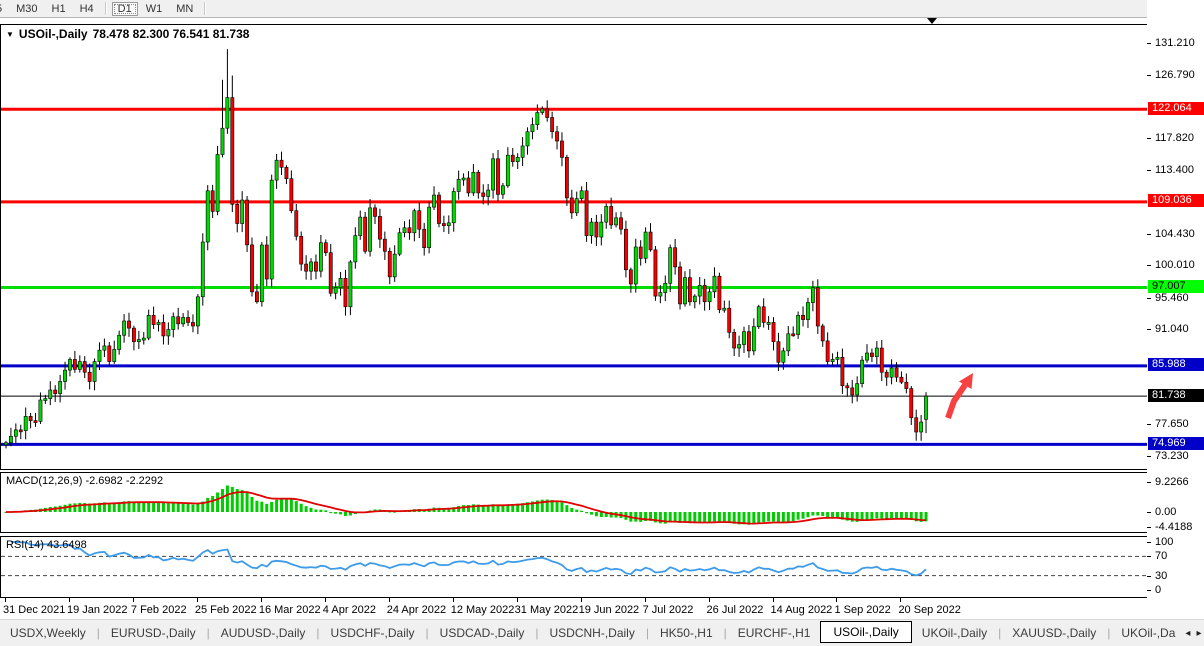  I want to click on tab-audusd-daily: AUDUSD-,Daily, so click(263, 633).